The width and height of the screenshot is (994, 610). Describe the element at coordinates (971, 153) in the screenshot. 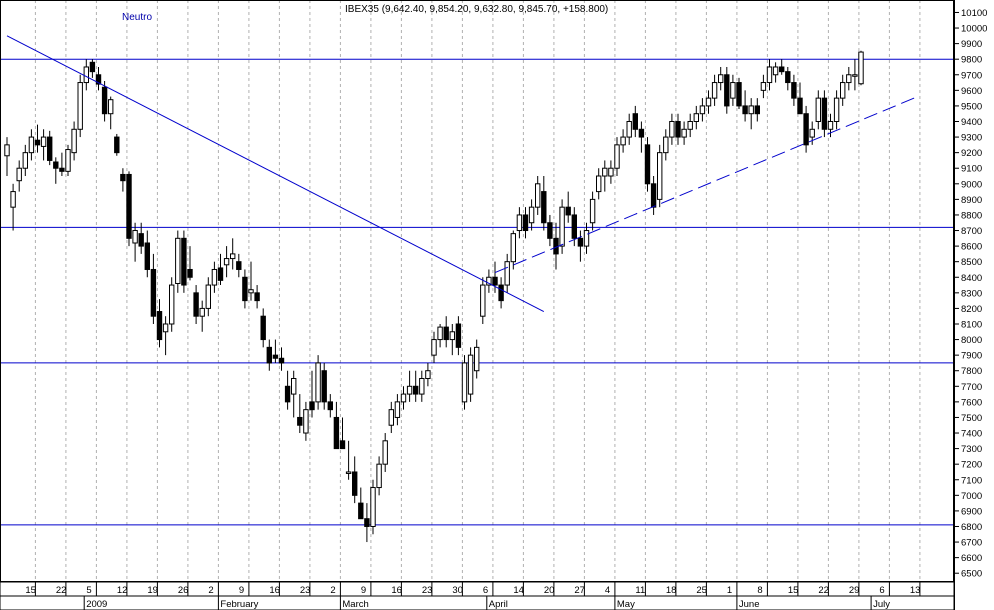

I see `price-tick-label: 9200` at that location.